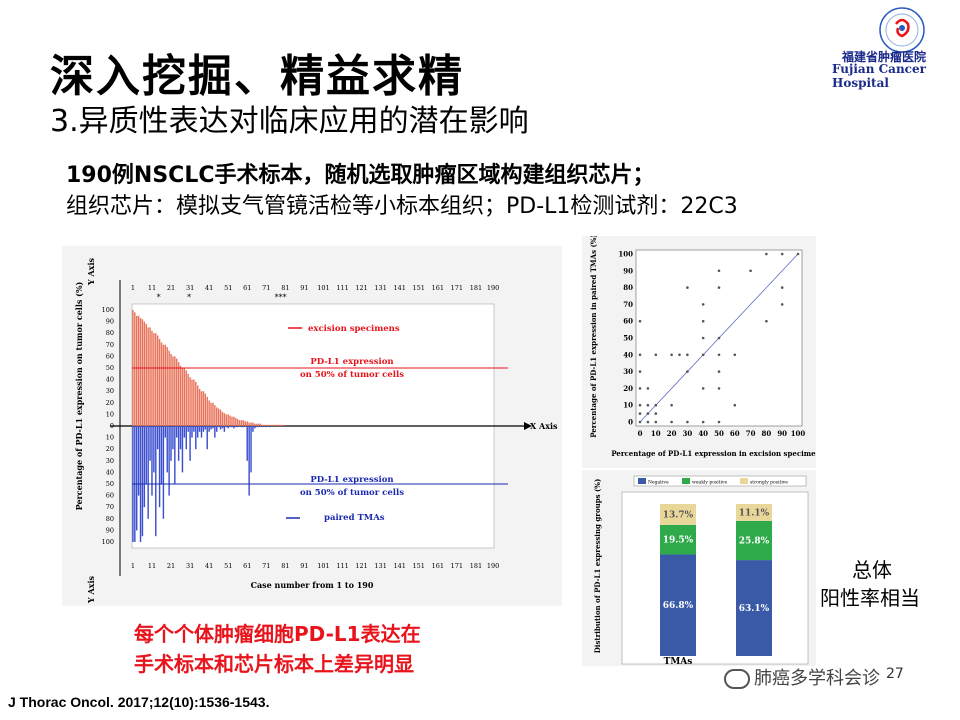  Describe the element at coordinates (247, 566) in the screenshot. I see `bottom-tick-label: 61` at that location.